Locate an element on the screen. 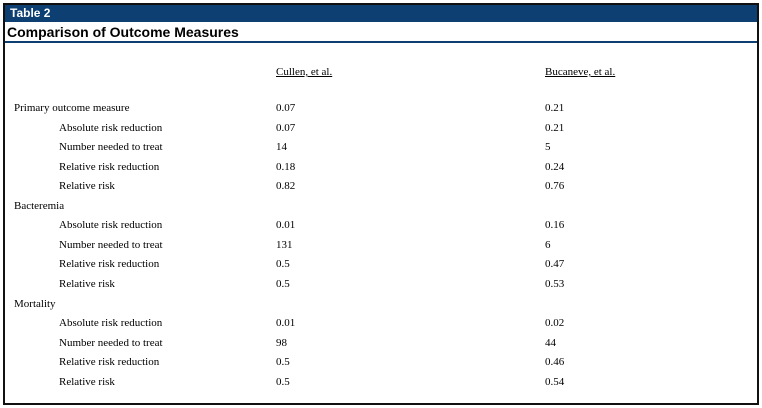  section-label: Primary outcome measure is located at coordinates (72, 108).